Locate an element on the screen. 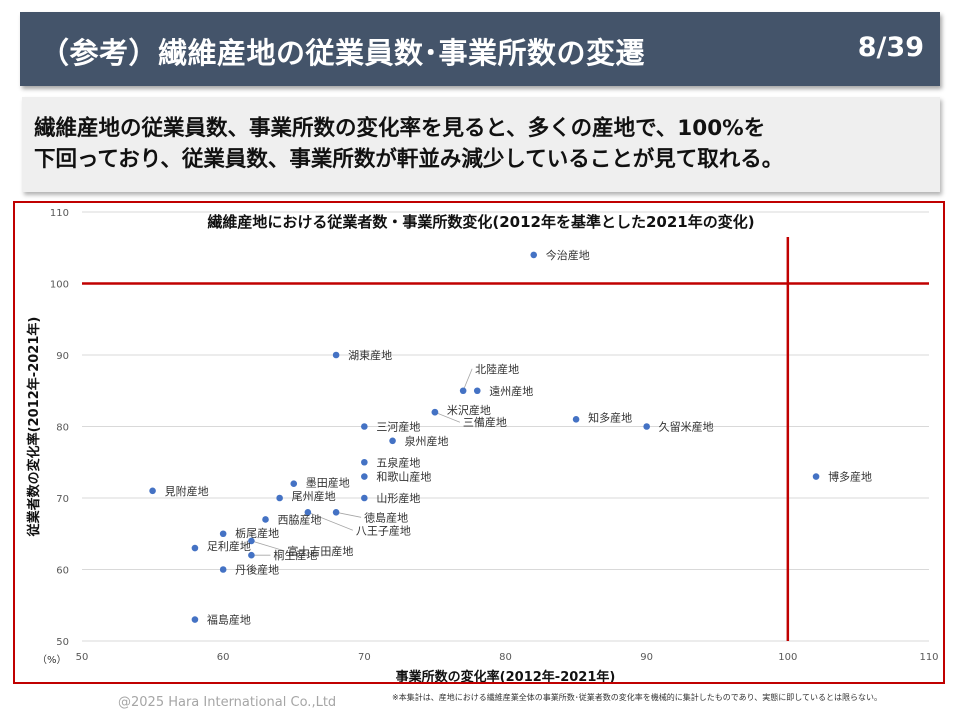  x-tick-label: 80 is located at coordinates (505, 657).